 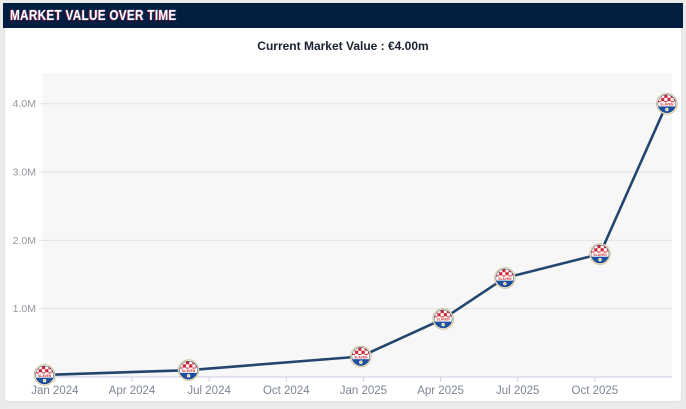 I want to click on x-tick-label: Jul 2024, so click(x=209, y=391).